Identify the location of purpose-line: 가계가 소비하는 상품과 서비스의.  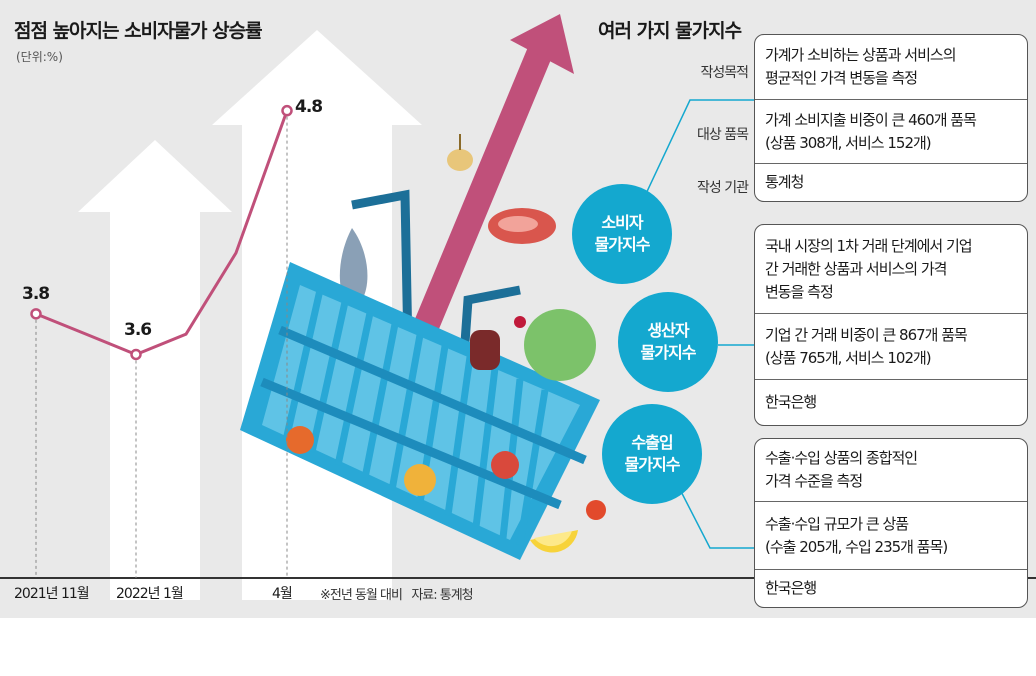
(861, 55).